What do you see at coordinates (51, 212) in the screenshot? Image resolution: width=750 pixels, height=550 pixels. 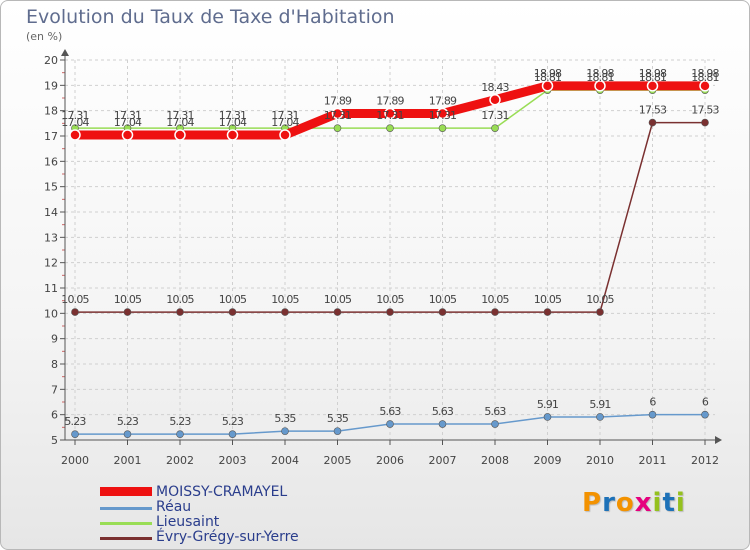 I see `y-tick-label-14: 14` at bounding box center [51, 212].